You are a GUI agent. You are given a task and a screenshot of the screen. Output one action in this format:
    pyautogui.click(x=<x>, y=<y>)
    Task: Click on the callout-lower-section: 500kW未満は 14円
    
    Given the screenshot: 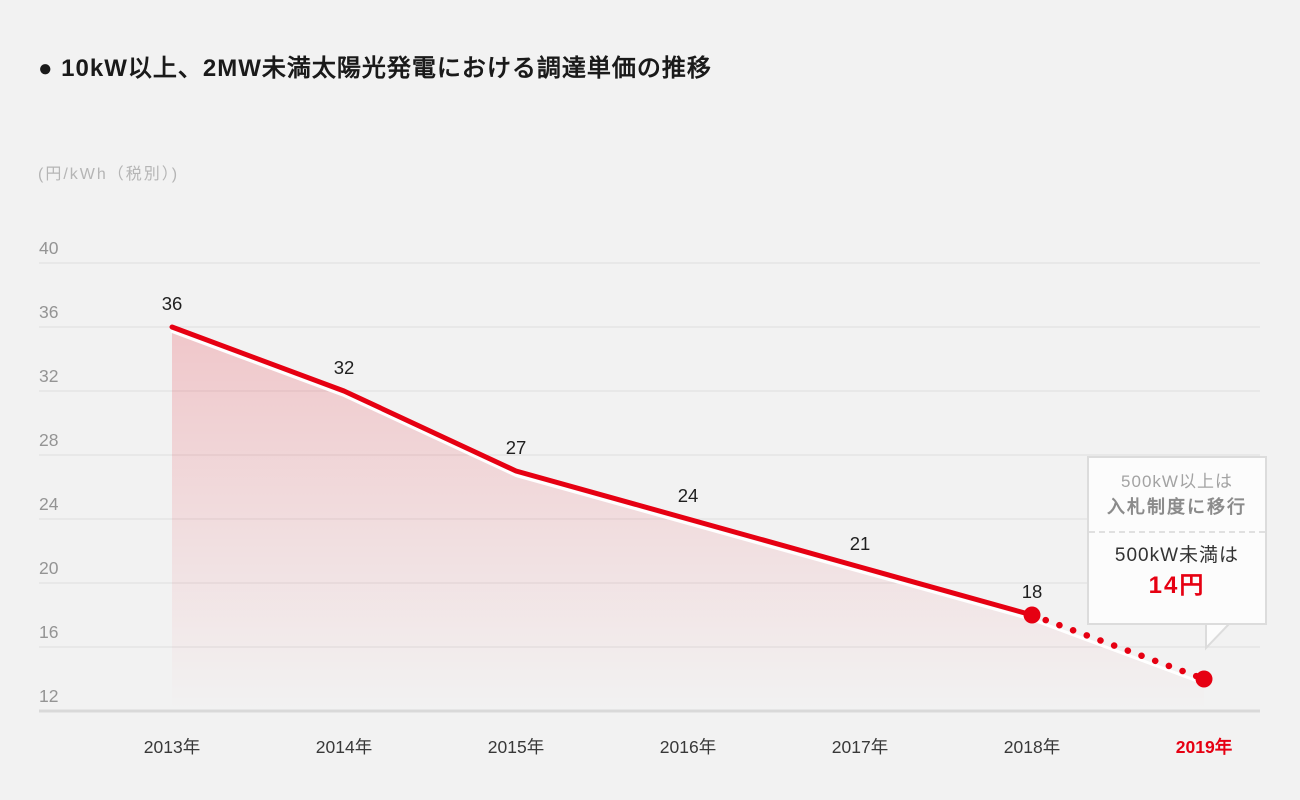 What is the action you would take?
    pyautogui.click(x=1177, y=567)
    